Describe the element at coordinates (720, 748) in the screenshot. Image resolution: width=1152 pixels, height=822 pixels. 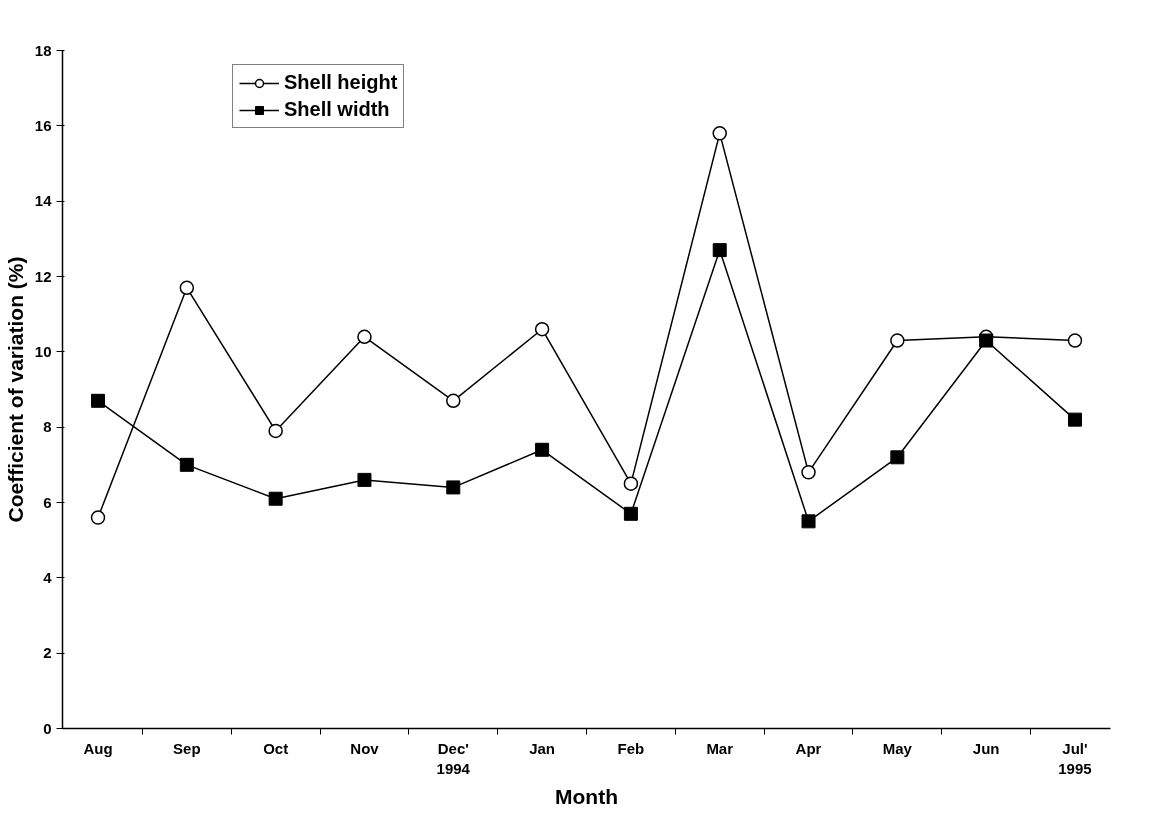
I see `x-tick-label: Mar` at that location.